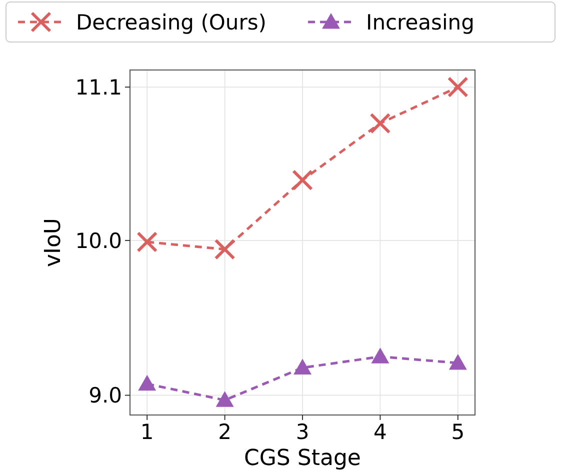 Image resolution: width=561 pixels, height=472 pixels. Describe the element at coordinates (302, 458) in the screenshot. I see `x-axis-title: CGS Stage` at that location.